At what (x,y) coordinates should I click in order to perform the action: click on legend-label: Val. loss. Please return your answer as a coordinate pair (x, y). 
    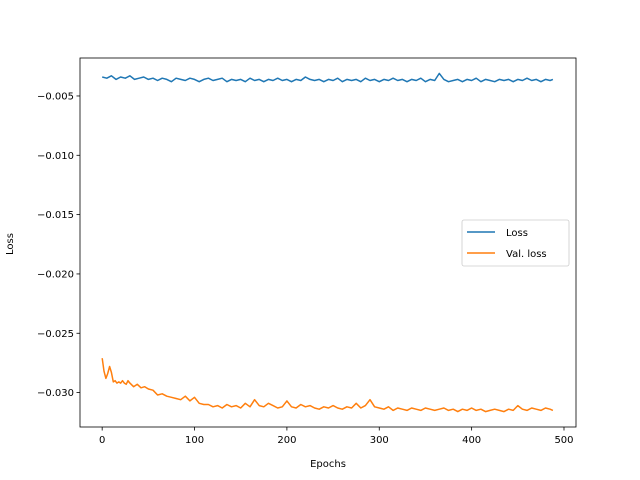
    Looking at the image, I should click on (526, 254).